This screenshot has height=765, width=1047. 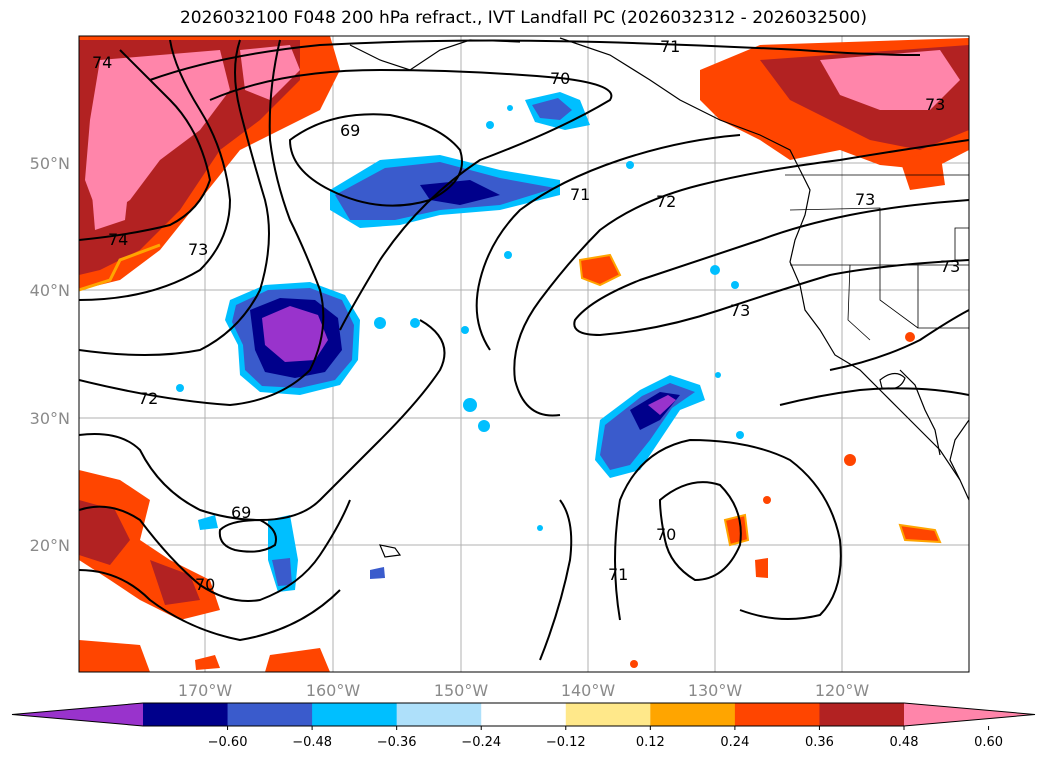 I want to click on colorbar-tick-label: 0.12, so click(x=650, y=742).